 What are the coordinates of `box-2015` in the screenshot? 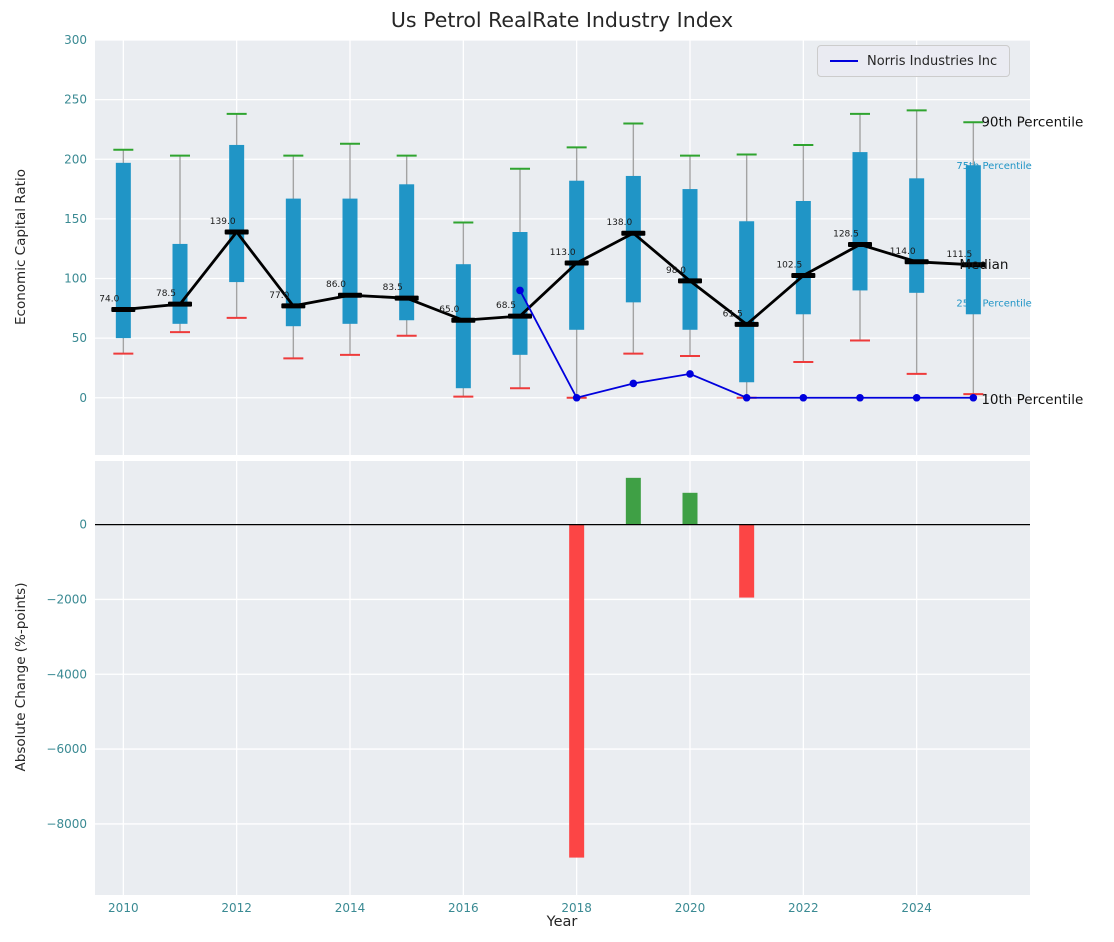 It's located at (406, 245).